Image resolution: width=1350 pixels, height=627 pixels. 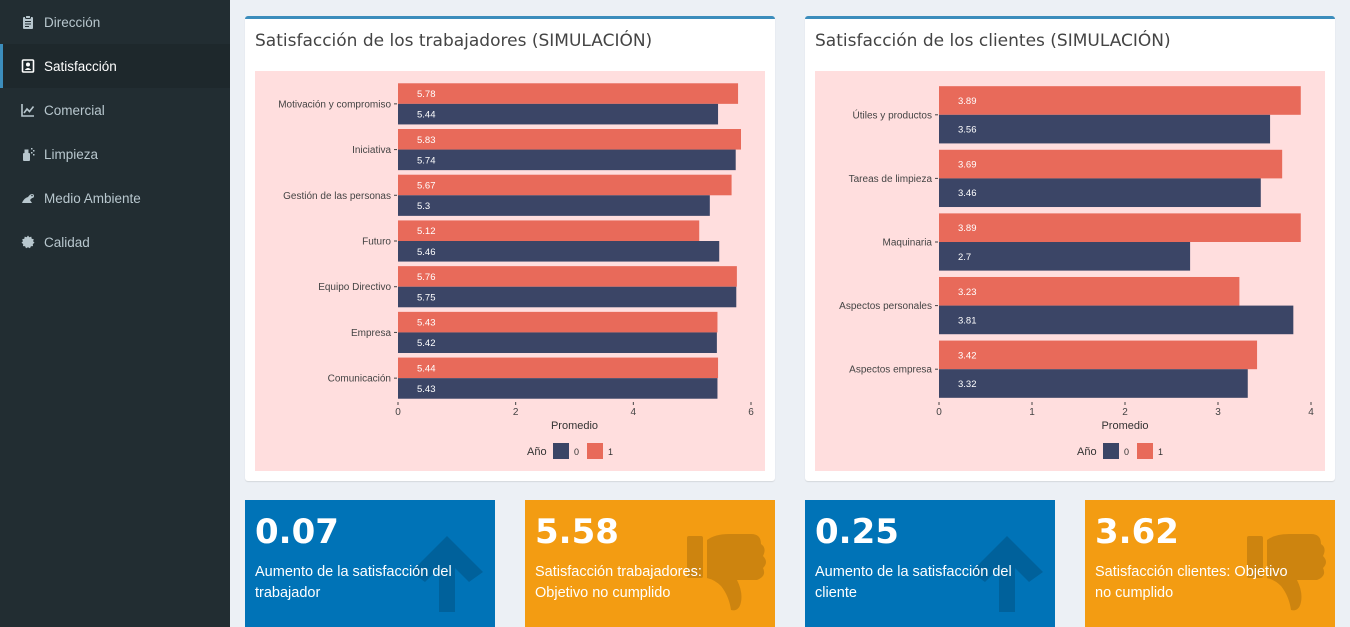 I want to click on sidebar-item-direccion: Dirección, so click(x=115, y=22).